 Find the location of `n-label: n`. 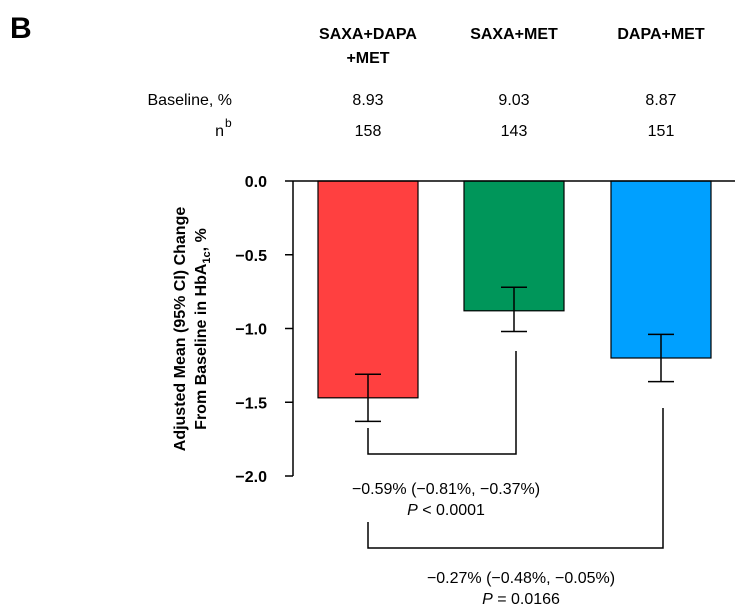

n-label: n is located at coordinates (219, 131).